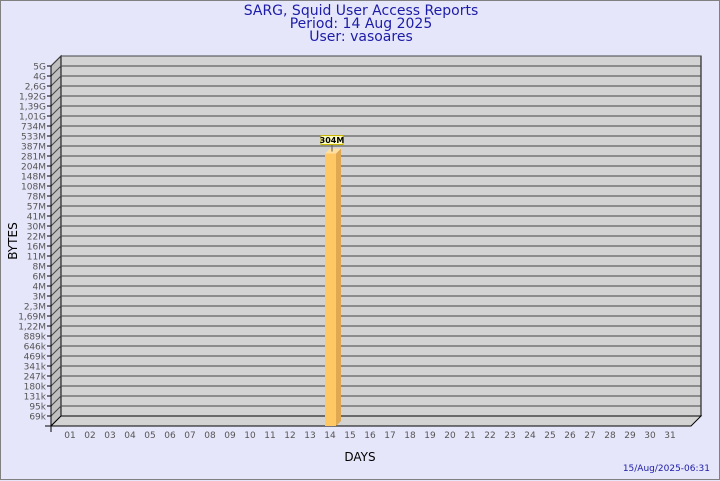  Describe the element at coordinates (40, 288) in the screenshot. I see `y-tick-label: 4M` at that location.